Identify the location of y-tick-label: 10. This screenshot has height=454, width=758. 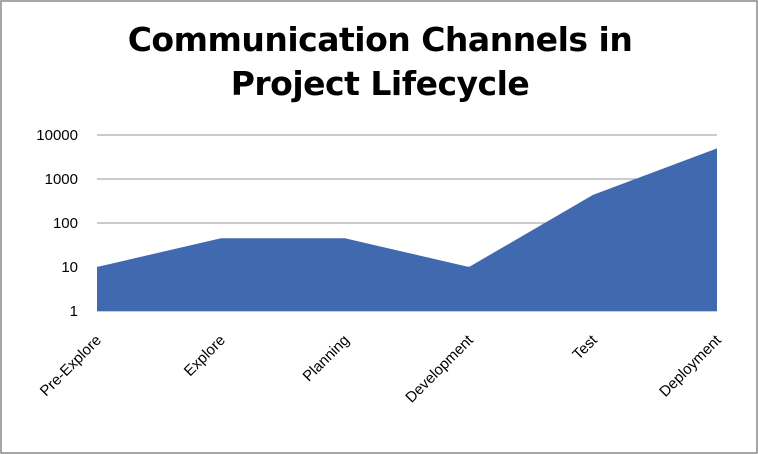
(69, 267).